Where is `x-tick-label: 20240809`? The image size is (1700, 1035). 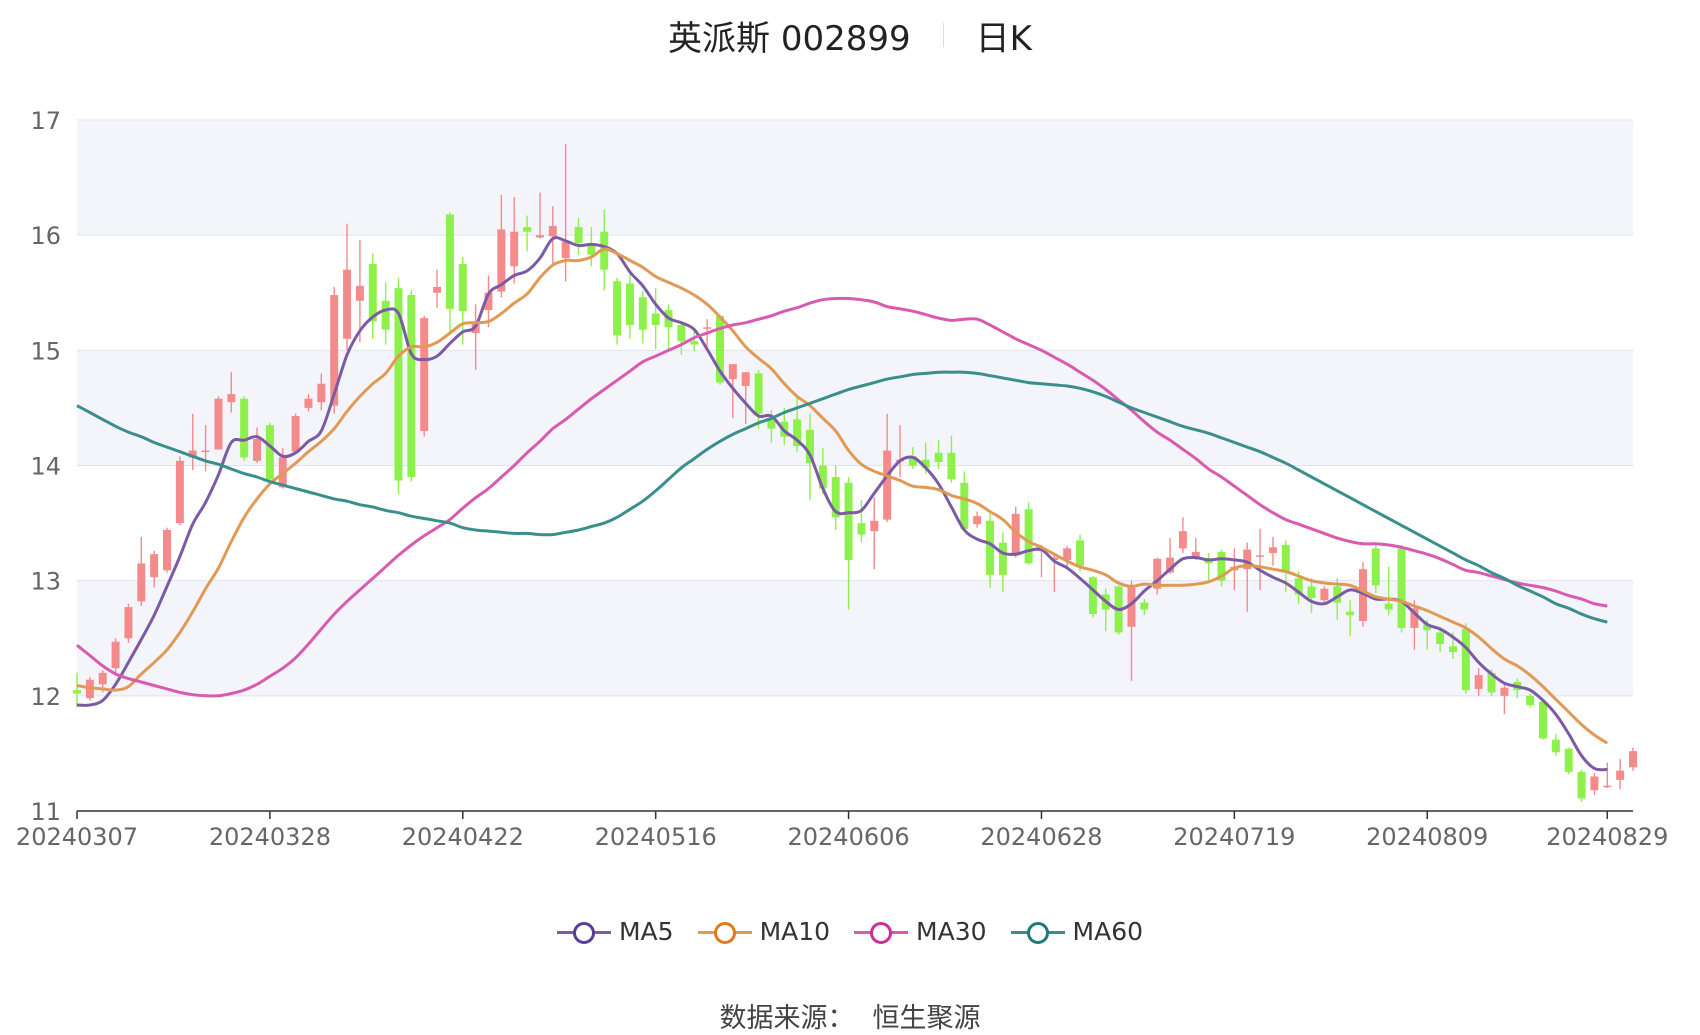 x-tick-label: 20240809 is located at coordinates (1427, 837).